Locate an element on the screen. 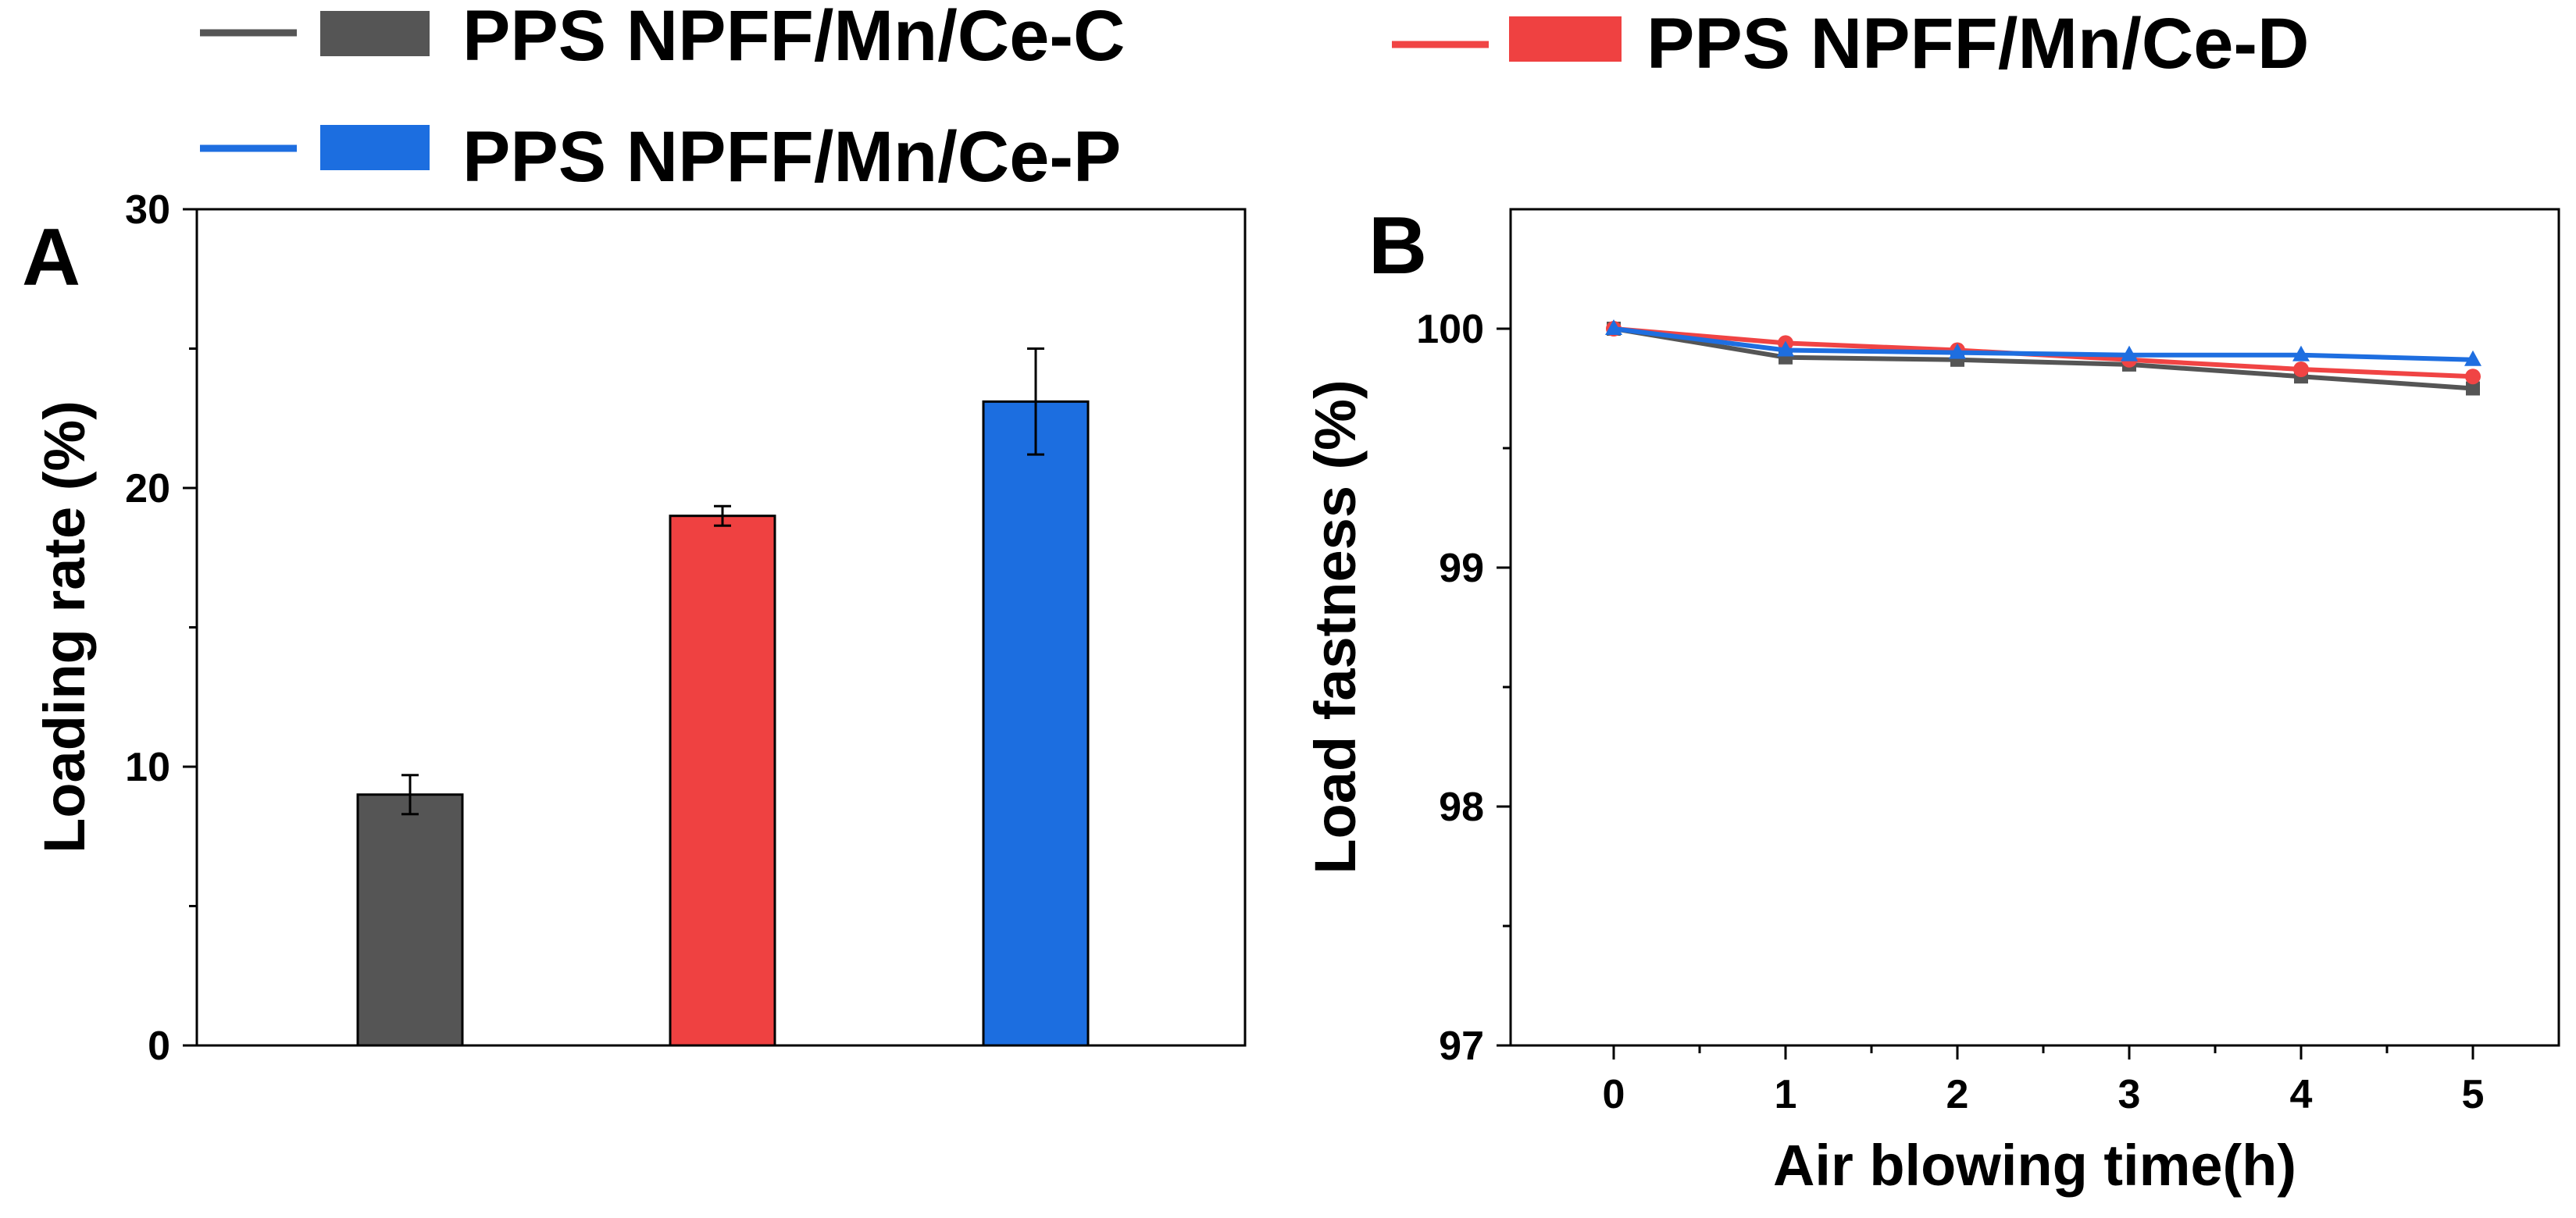 Image resolution: width=2576 pixels, height=1218 pixels. x-tick-label-b-5: 5 is located at coordinates (2473, 1094).